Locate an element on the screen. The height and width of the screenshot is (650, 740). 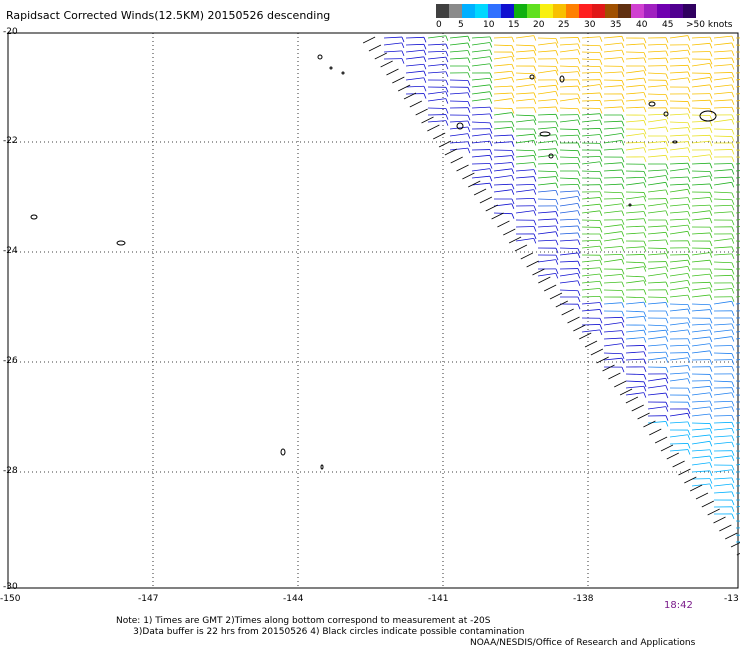
latitude-label: -26 is located at coordinates (10, 361).